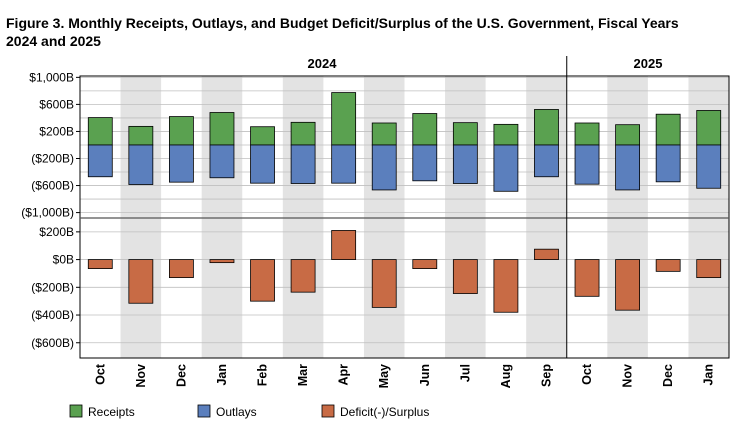 Image resolution: width=751 pixels, height=432 pixels. I want to click on ytick-label-bottom: ($200B), so click(52, 287).